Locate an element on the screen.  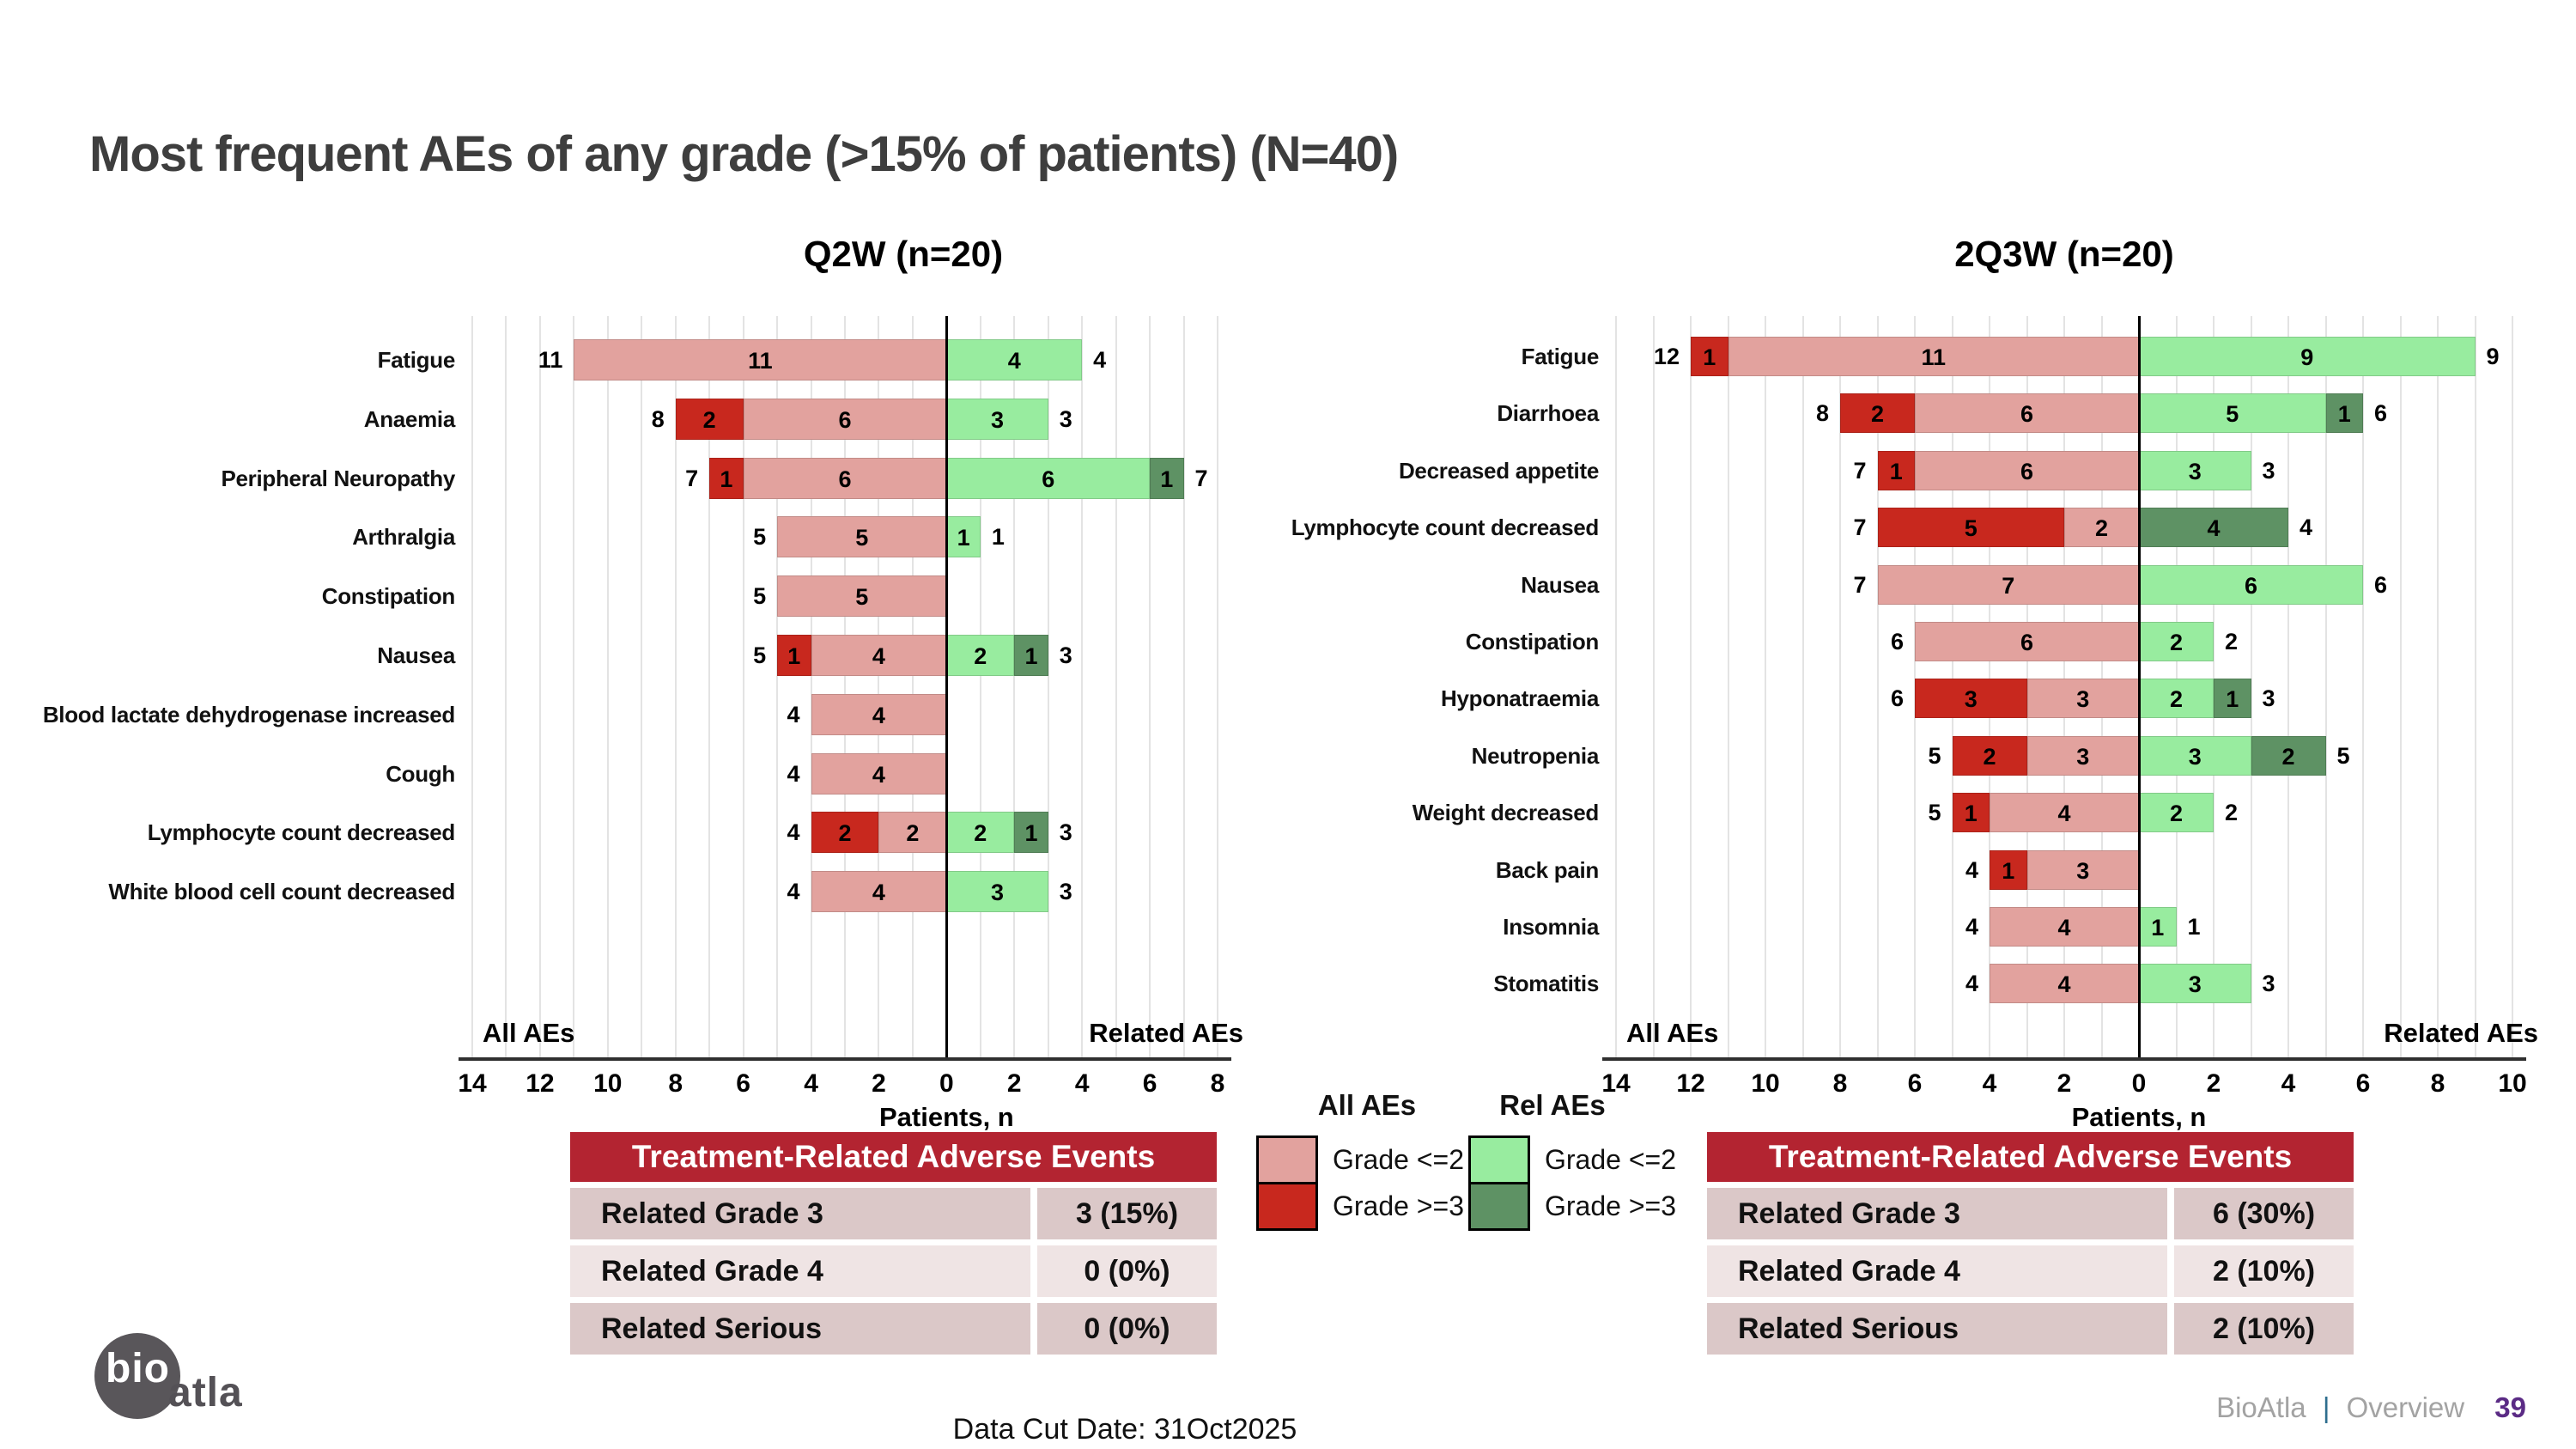
bar-segment-all-grade3: 3 is located at coordinates (1971, 699).